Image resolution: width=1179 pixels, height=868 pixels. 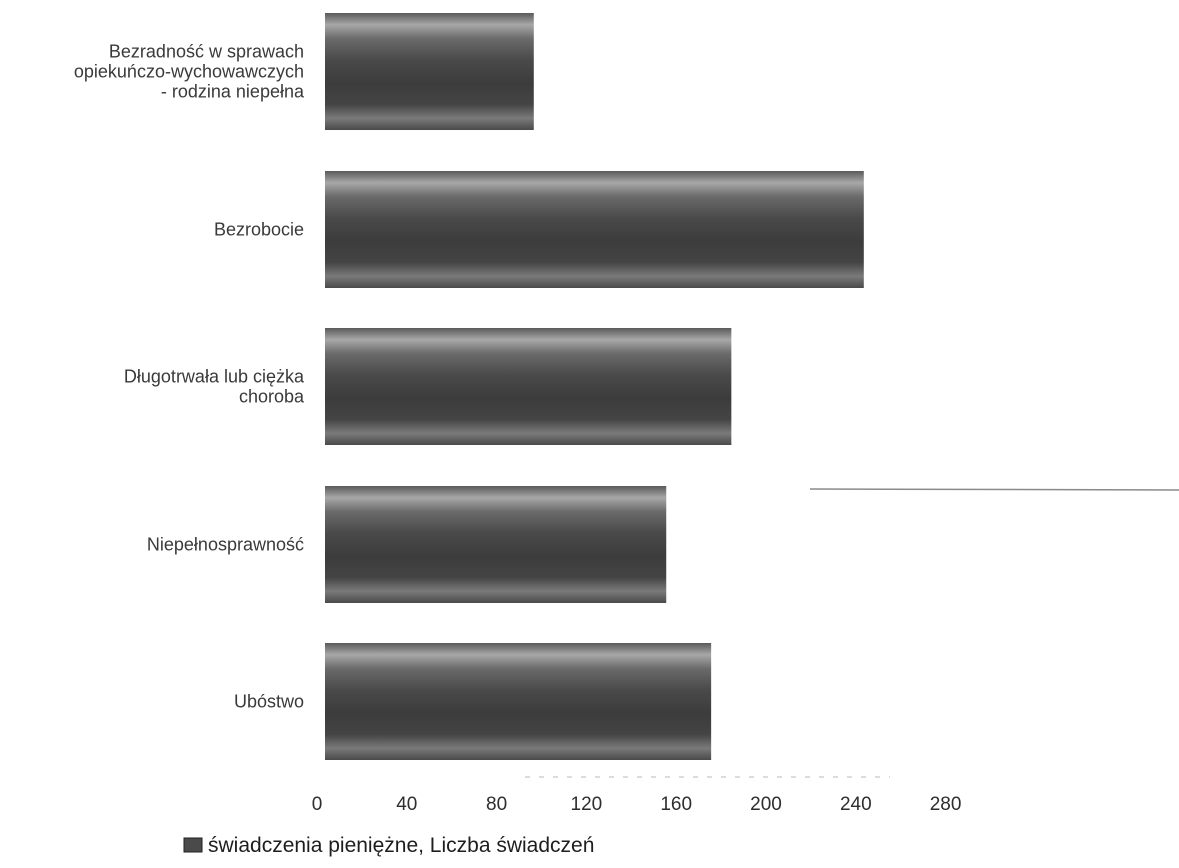 What do you see at coordinates (317, 804) in the screenshot?
I see `x-tick-label: 0` at bounding box center [317, 804].